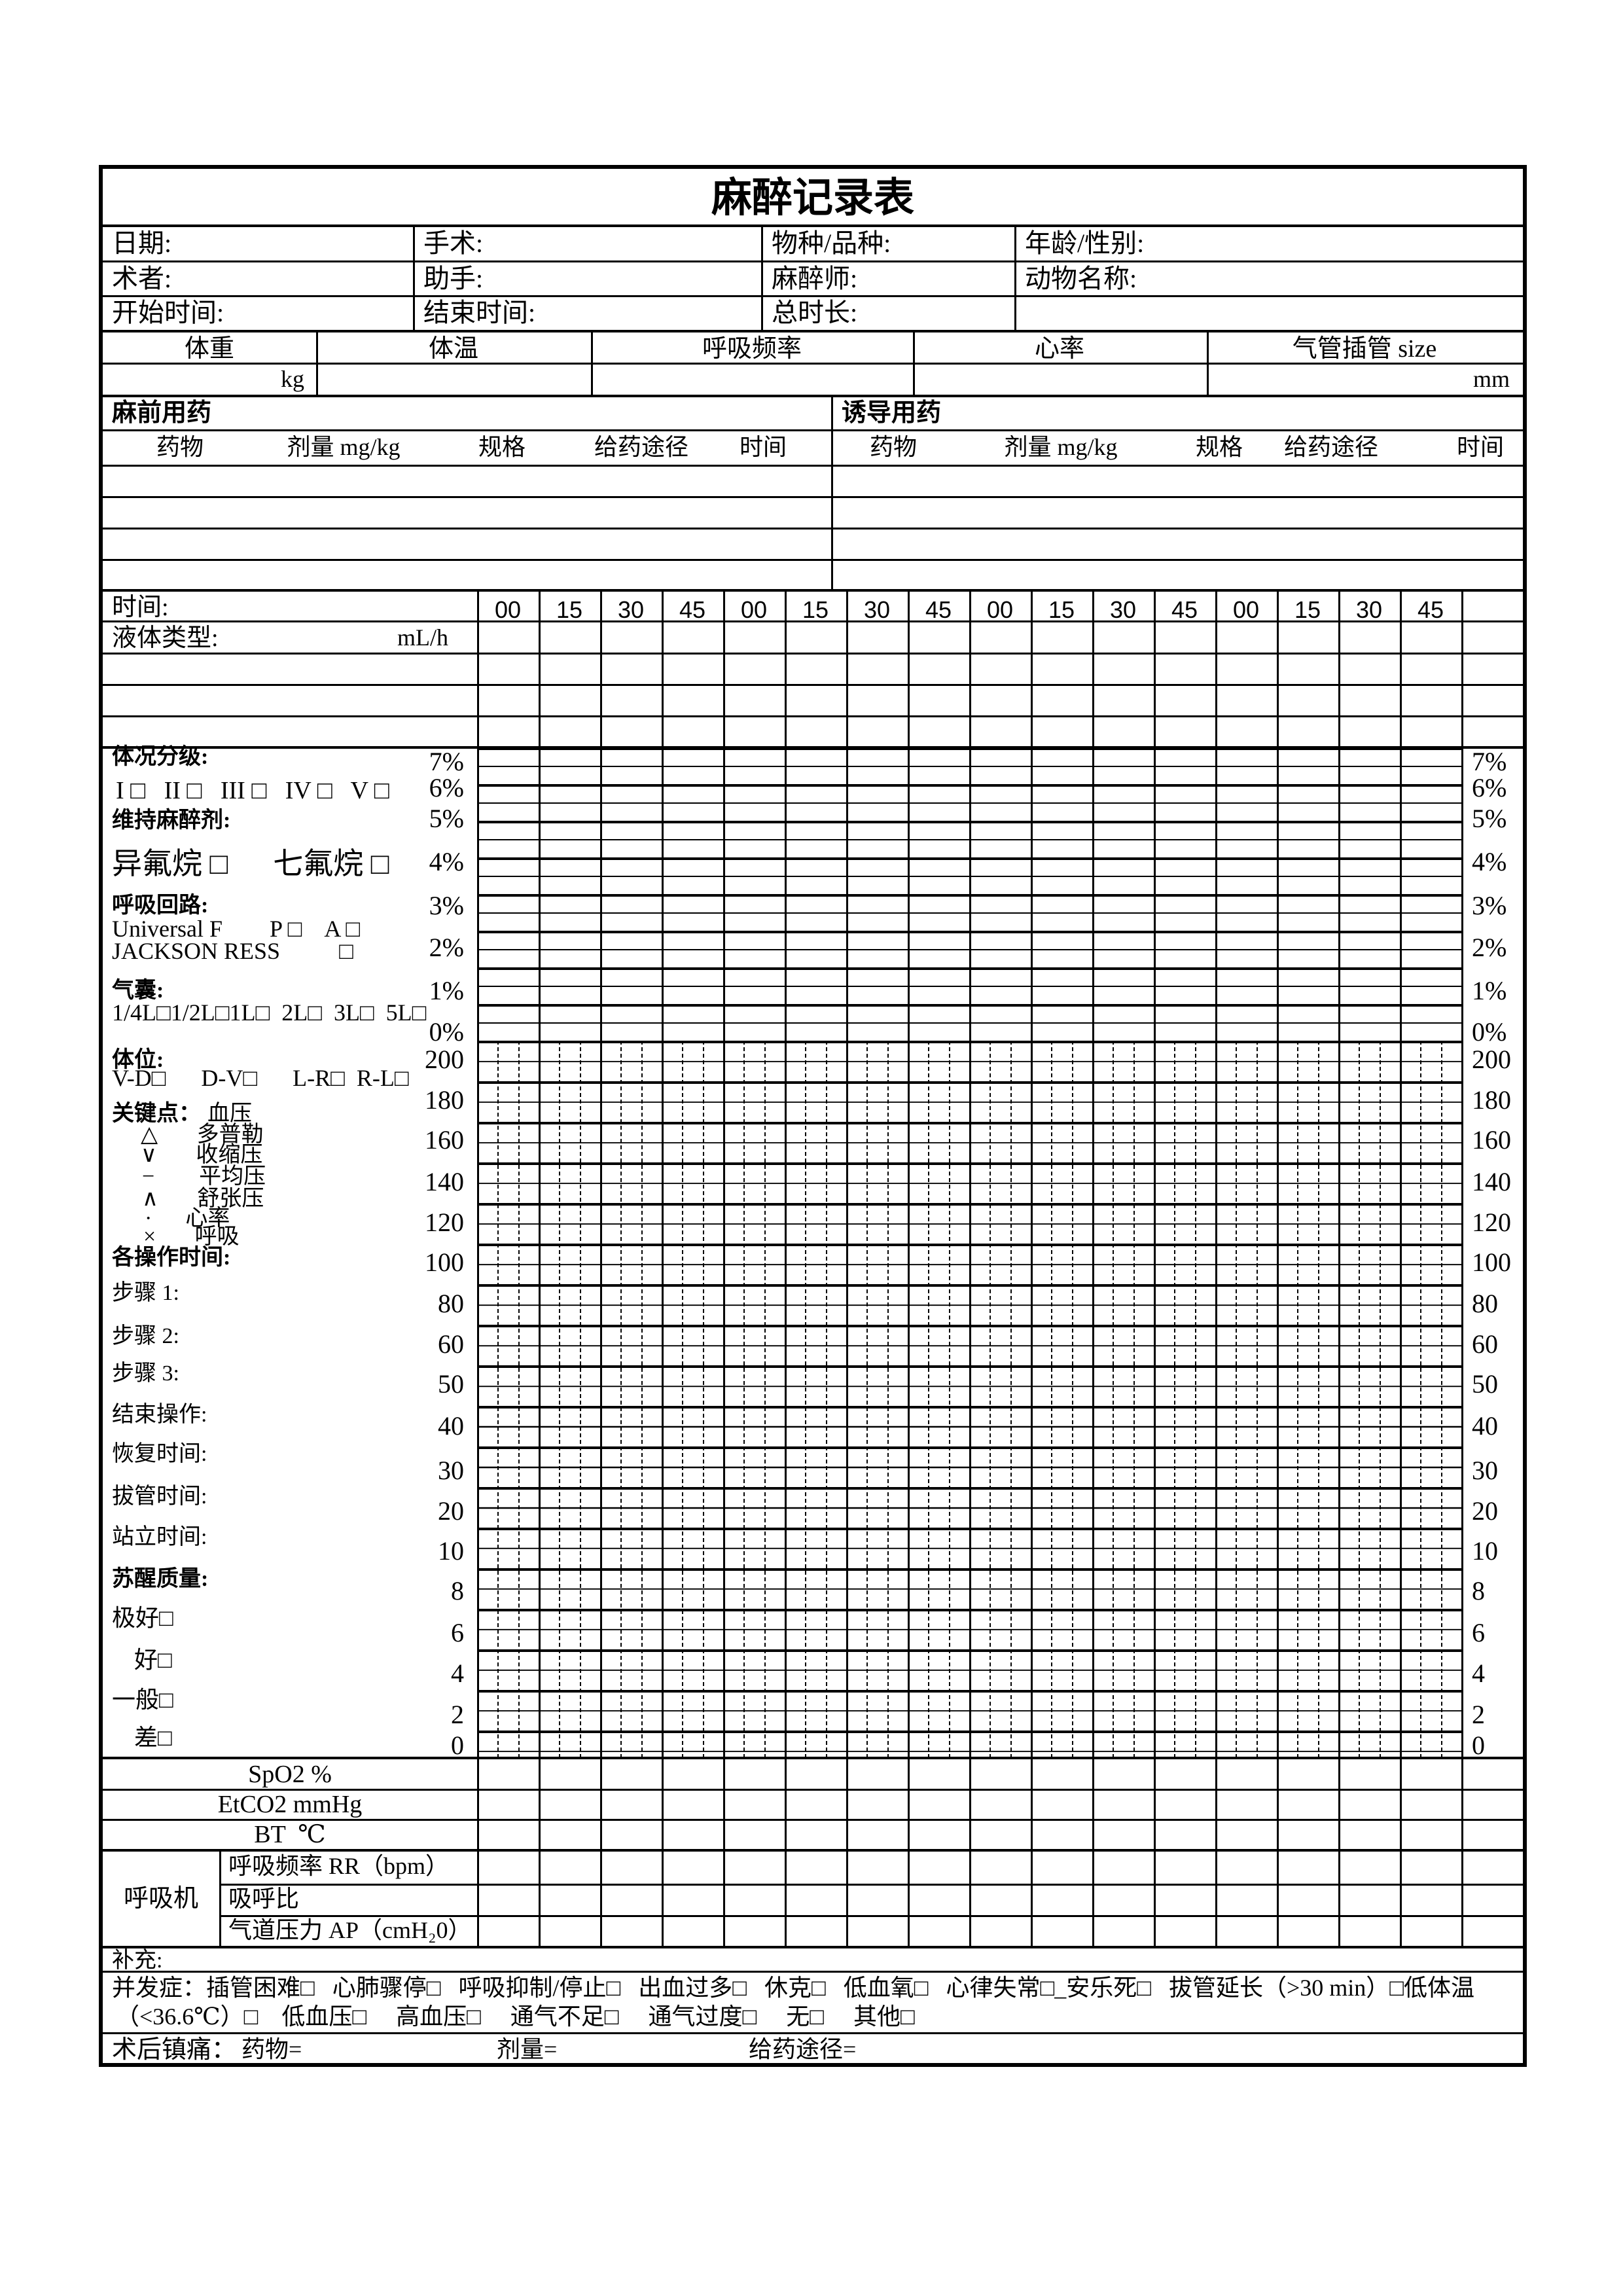 This screenshot has width=1623, height=2296. I want to click on value-axis-label-right: 4, so click(1478, 1673).